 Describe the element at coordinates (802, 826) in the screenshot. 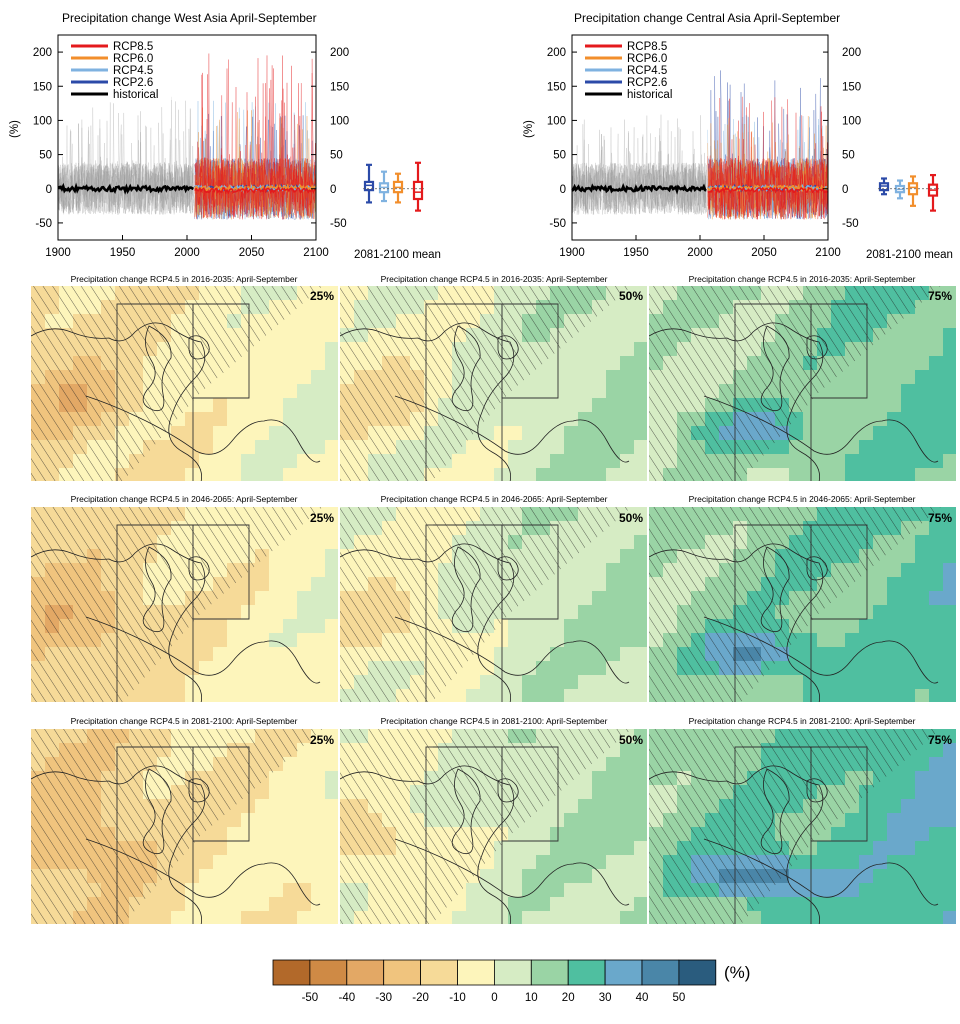

I see `map-panel` at that location.